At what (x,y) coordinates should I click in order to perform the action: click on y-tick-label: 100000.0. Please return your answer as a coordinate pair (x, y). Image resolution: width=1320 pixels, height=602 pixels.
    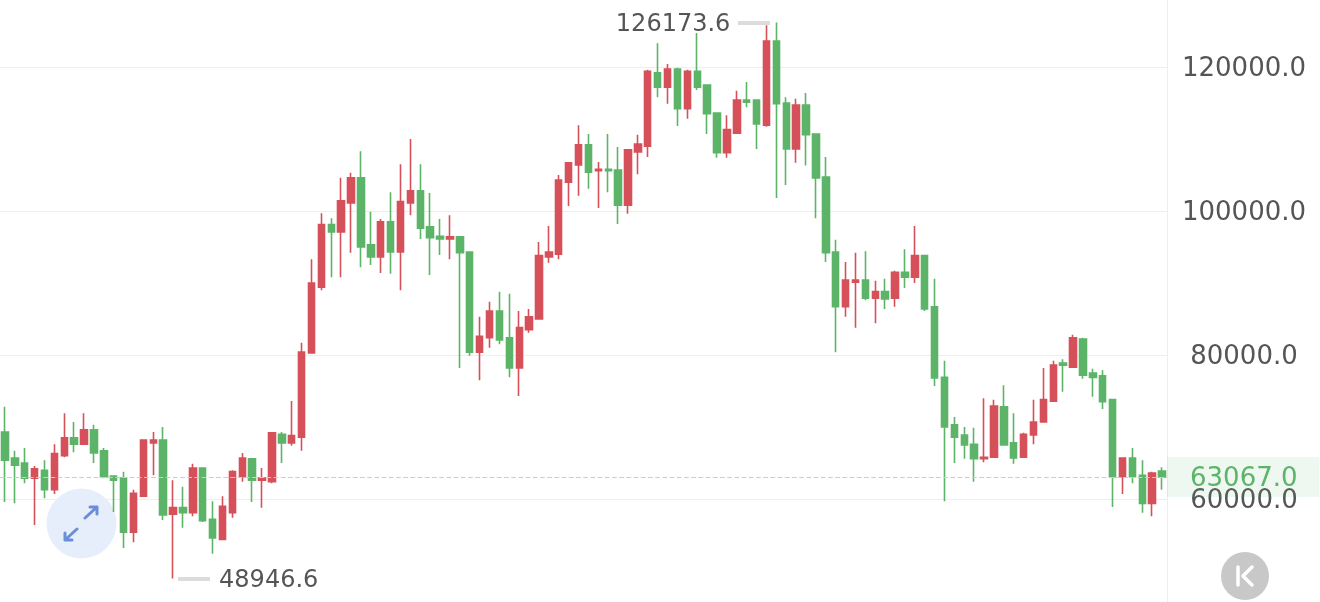
    Looking at the image, I should click on (1244, 210).